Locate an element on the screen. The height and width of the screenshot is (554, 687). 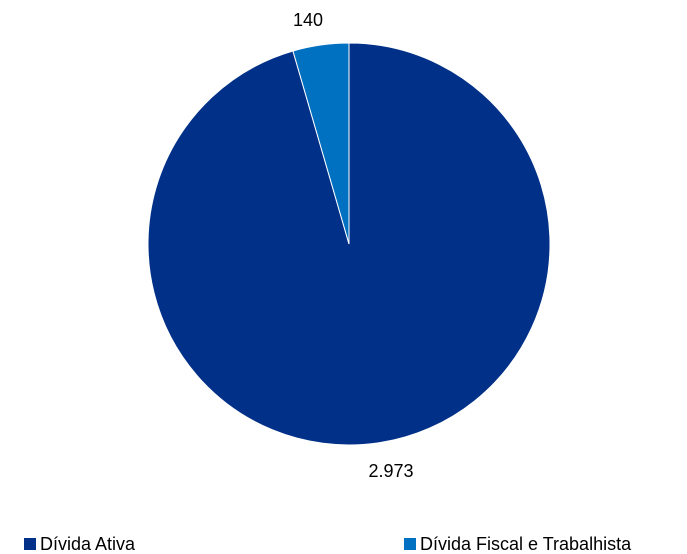
legend-swatch-divida-fiscal is located at coordinates (410, 544).